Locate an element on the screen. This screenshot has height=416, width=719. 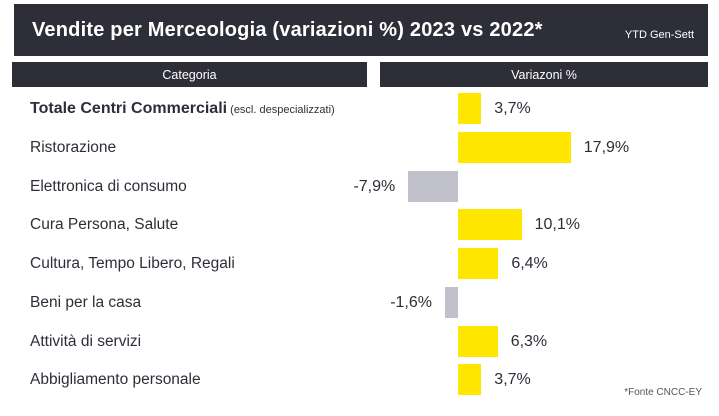
category-label: Abbigliamento personale is located at coordinates (115, 379).